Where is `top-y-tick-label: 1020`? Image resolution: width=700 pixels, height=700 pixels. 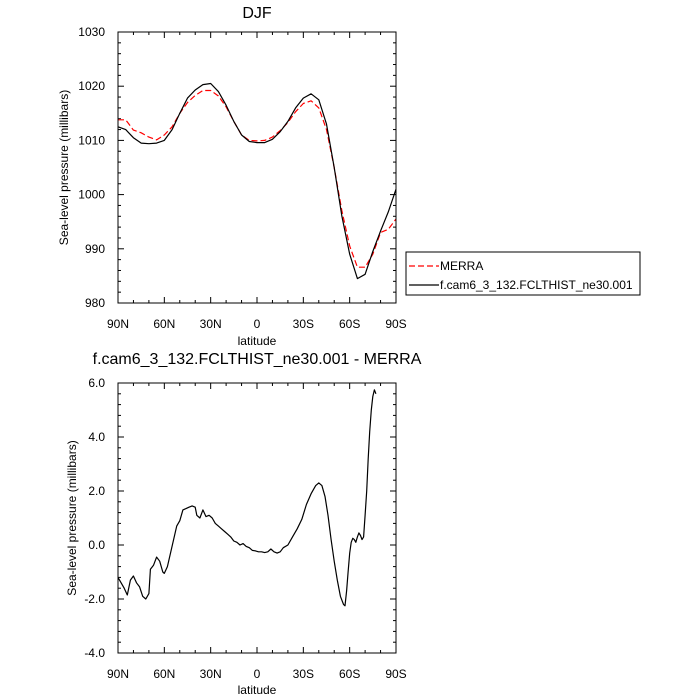 top-y-tick-label: 1020 is located at coordinates (91, 86).